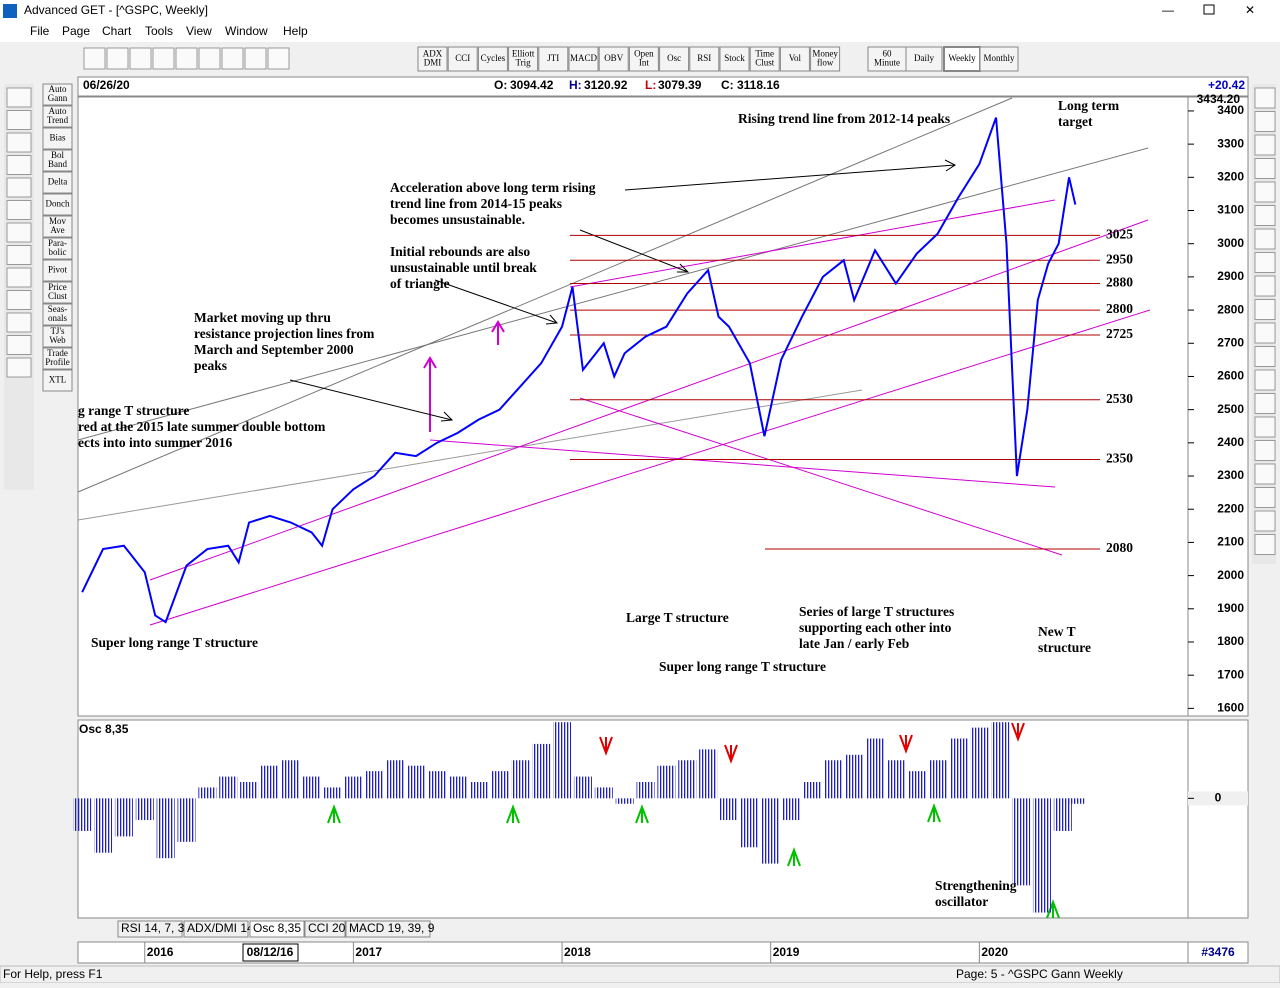  What do you see at coordinates (295, 31) in the screenshot?
I see `menu-item: Help` at bounding box center [295, 31].